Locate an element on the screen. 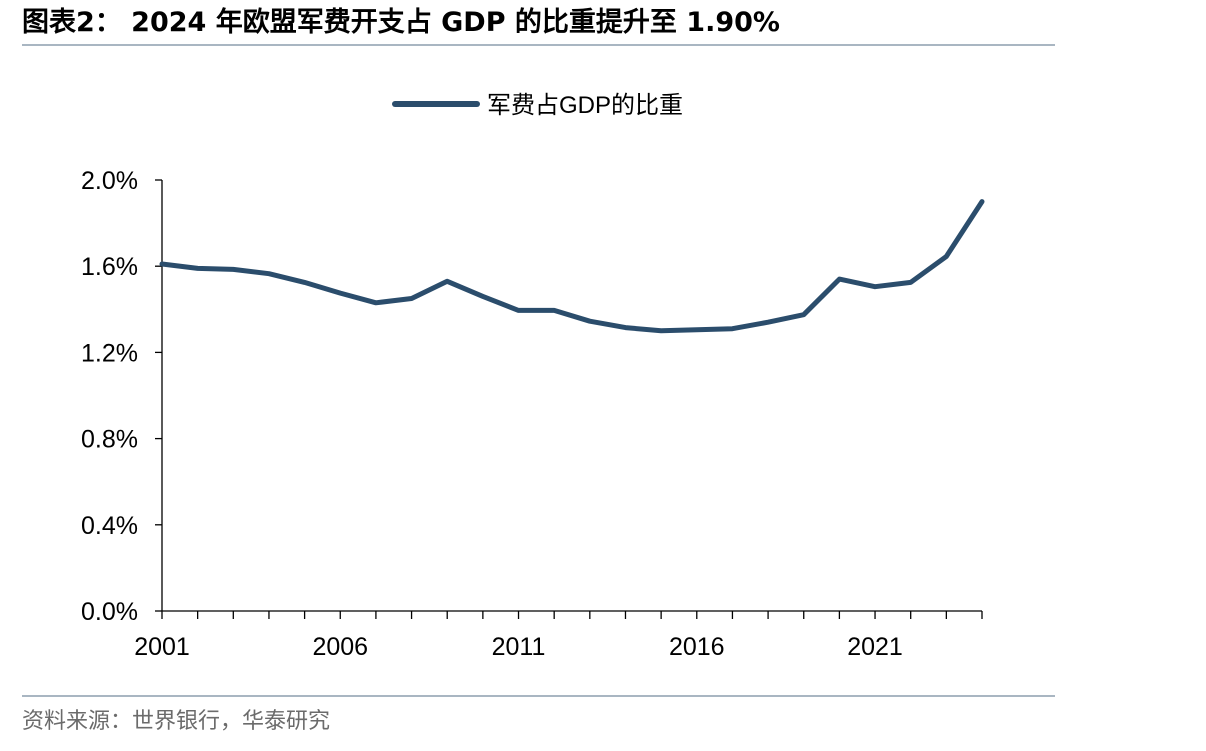 This screenshot has width=1206, height=751. y-tick-label: 1.6% is located at coordinates (109, 267).